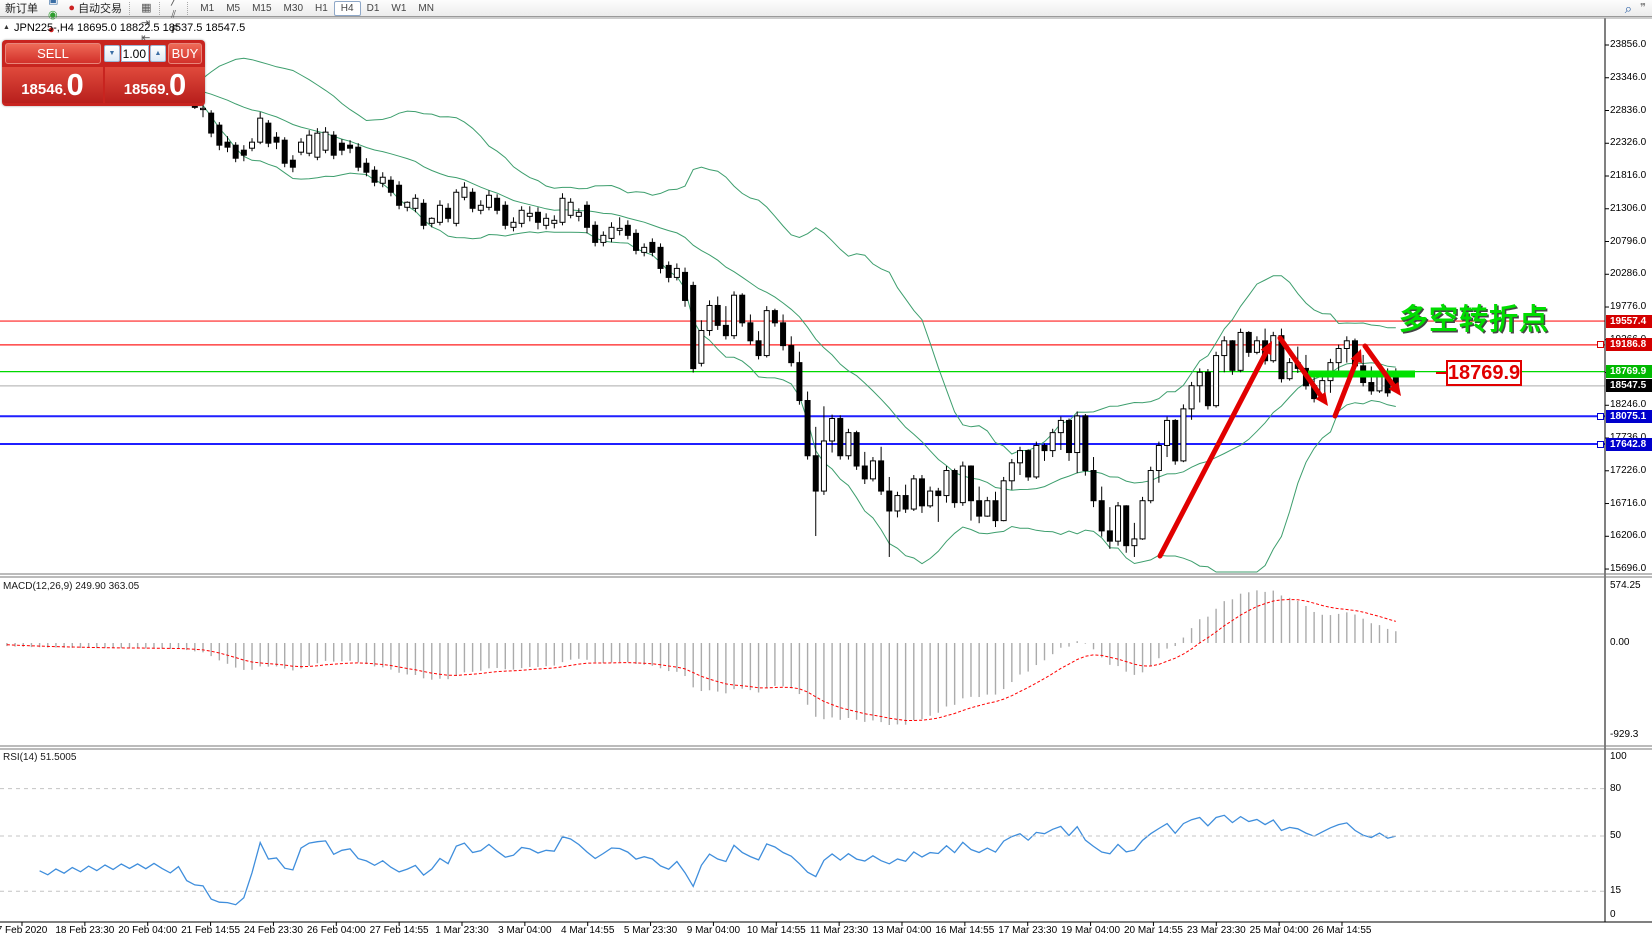 The width and height of the screenshot is (1652, 940). Describe the element at coordinates (1643, 7) in the screenshot. I see `chat-icon: ❞` at that location.